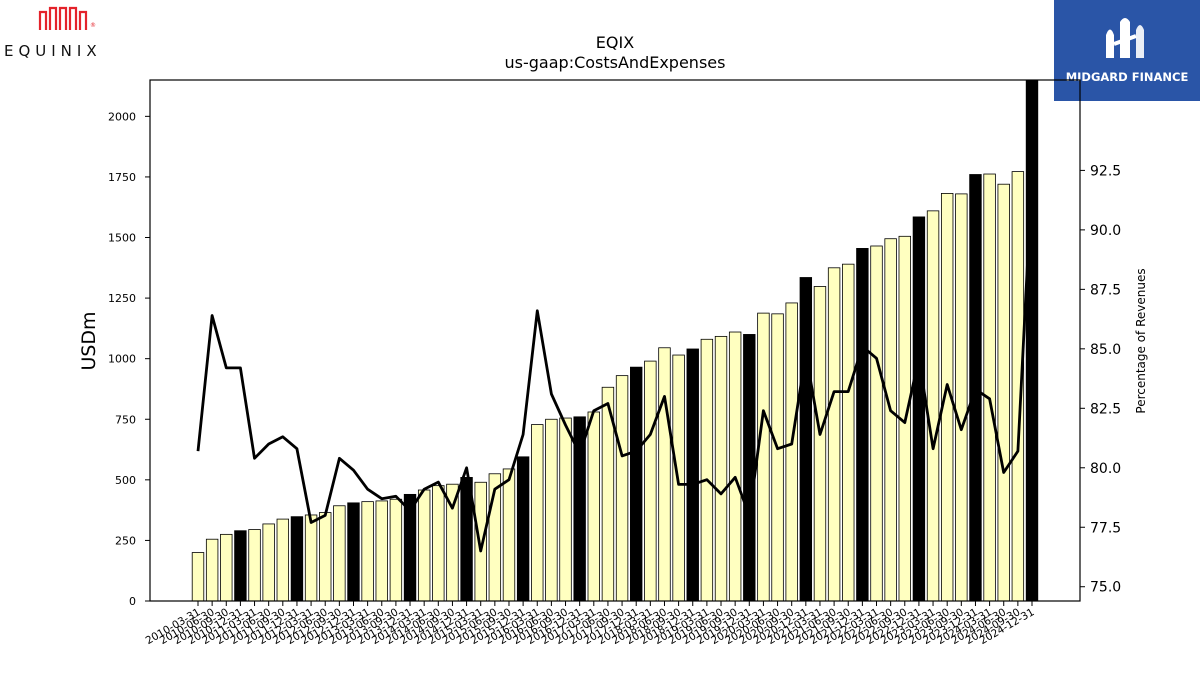 The height and width of the screenshot is (675, 1200). I want to click on midgard-mark-icon, so click(1125, 38).